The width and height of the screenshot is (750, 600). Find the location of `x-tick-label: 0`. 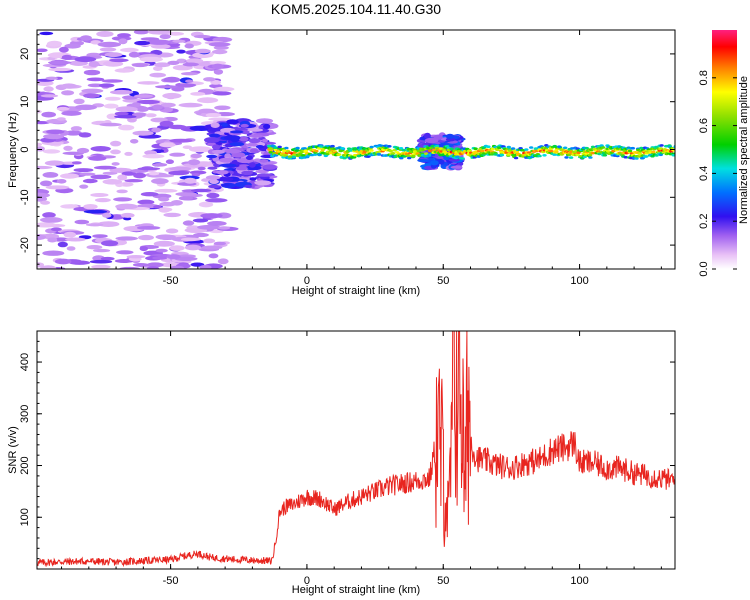

x-tick-label: 0 is located at coordinates (307, 281).